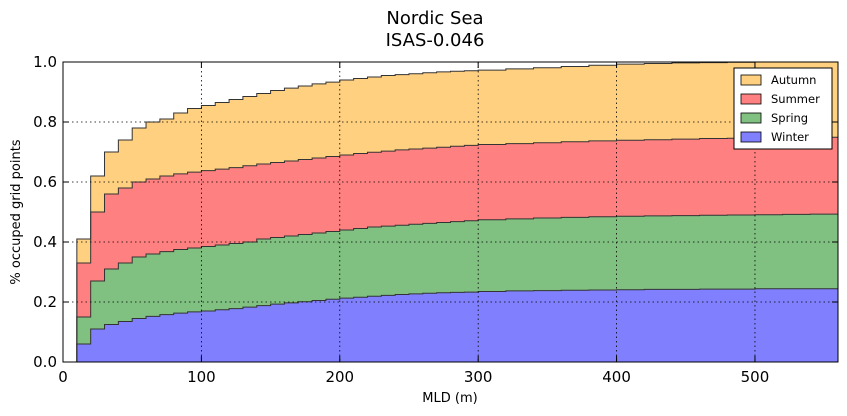  Describe the element at coordinates (45, 242) in the screenshot. I see `y-tick-label: 0.4` at that location.